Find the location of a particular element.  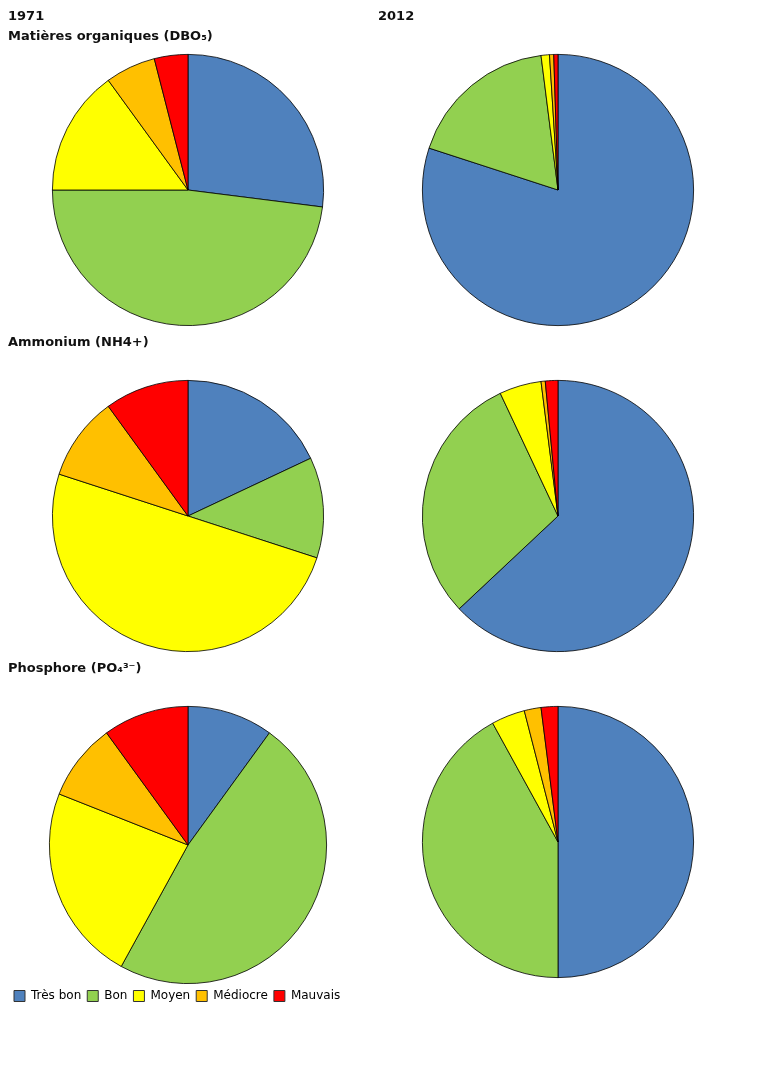

chart-title: 1971 is located at coordinates (27, 16).